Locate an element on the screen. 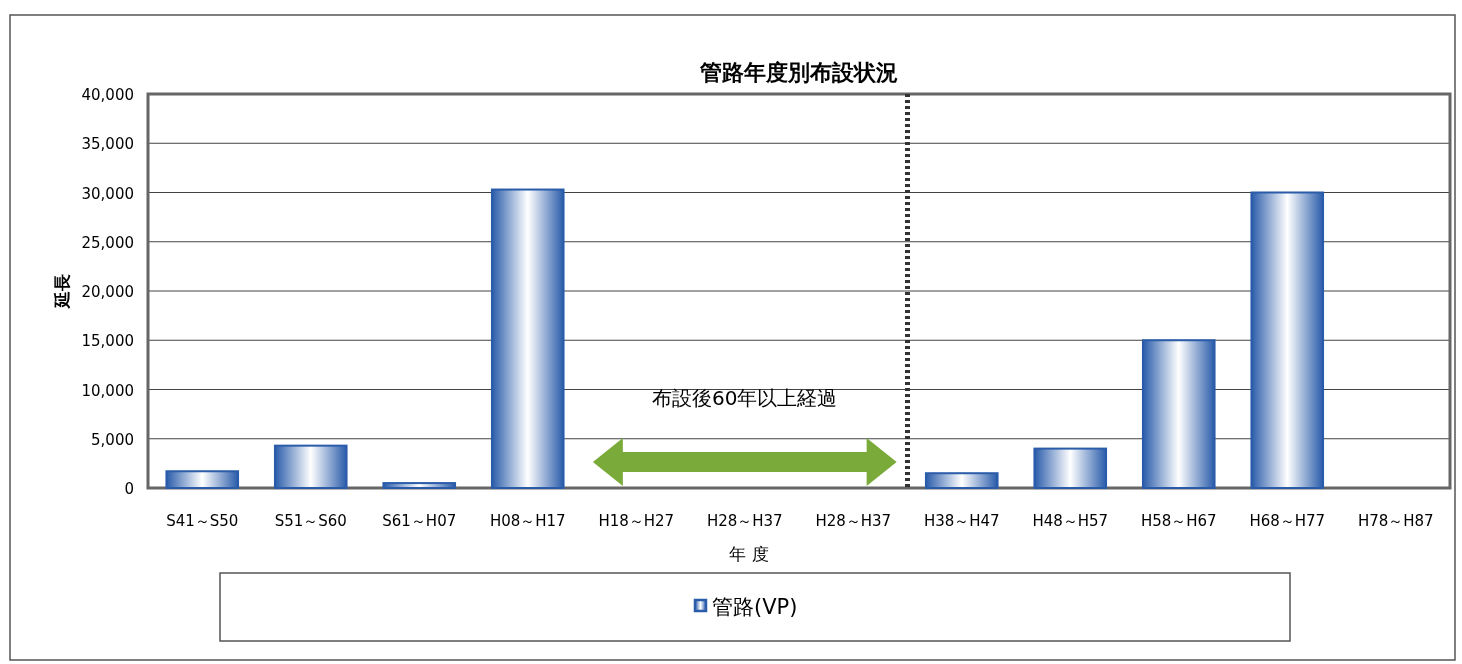 The image size is (1462, 664). x-tick-label: H48～H57 is located at coordinates (1070, 521).